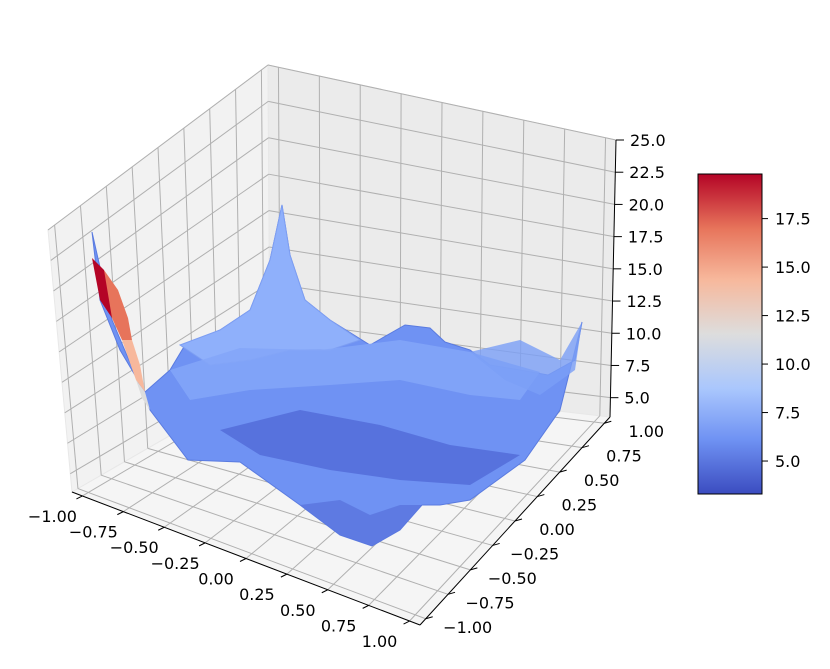 The height and width of the screenshot is (669, 830). Describe the element at coordinates (648, 140) in the screenshot. I see `z-tick-label: 25.0` at that location.